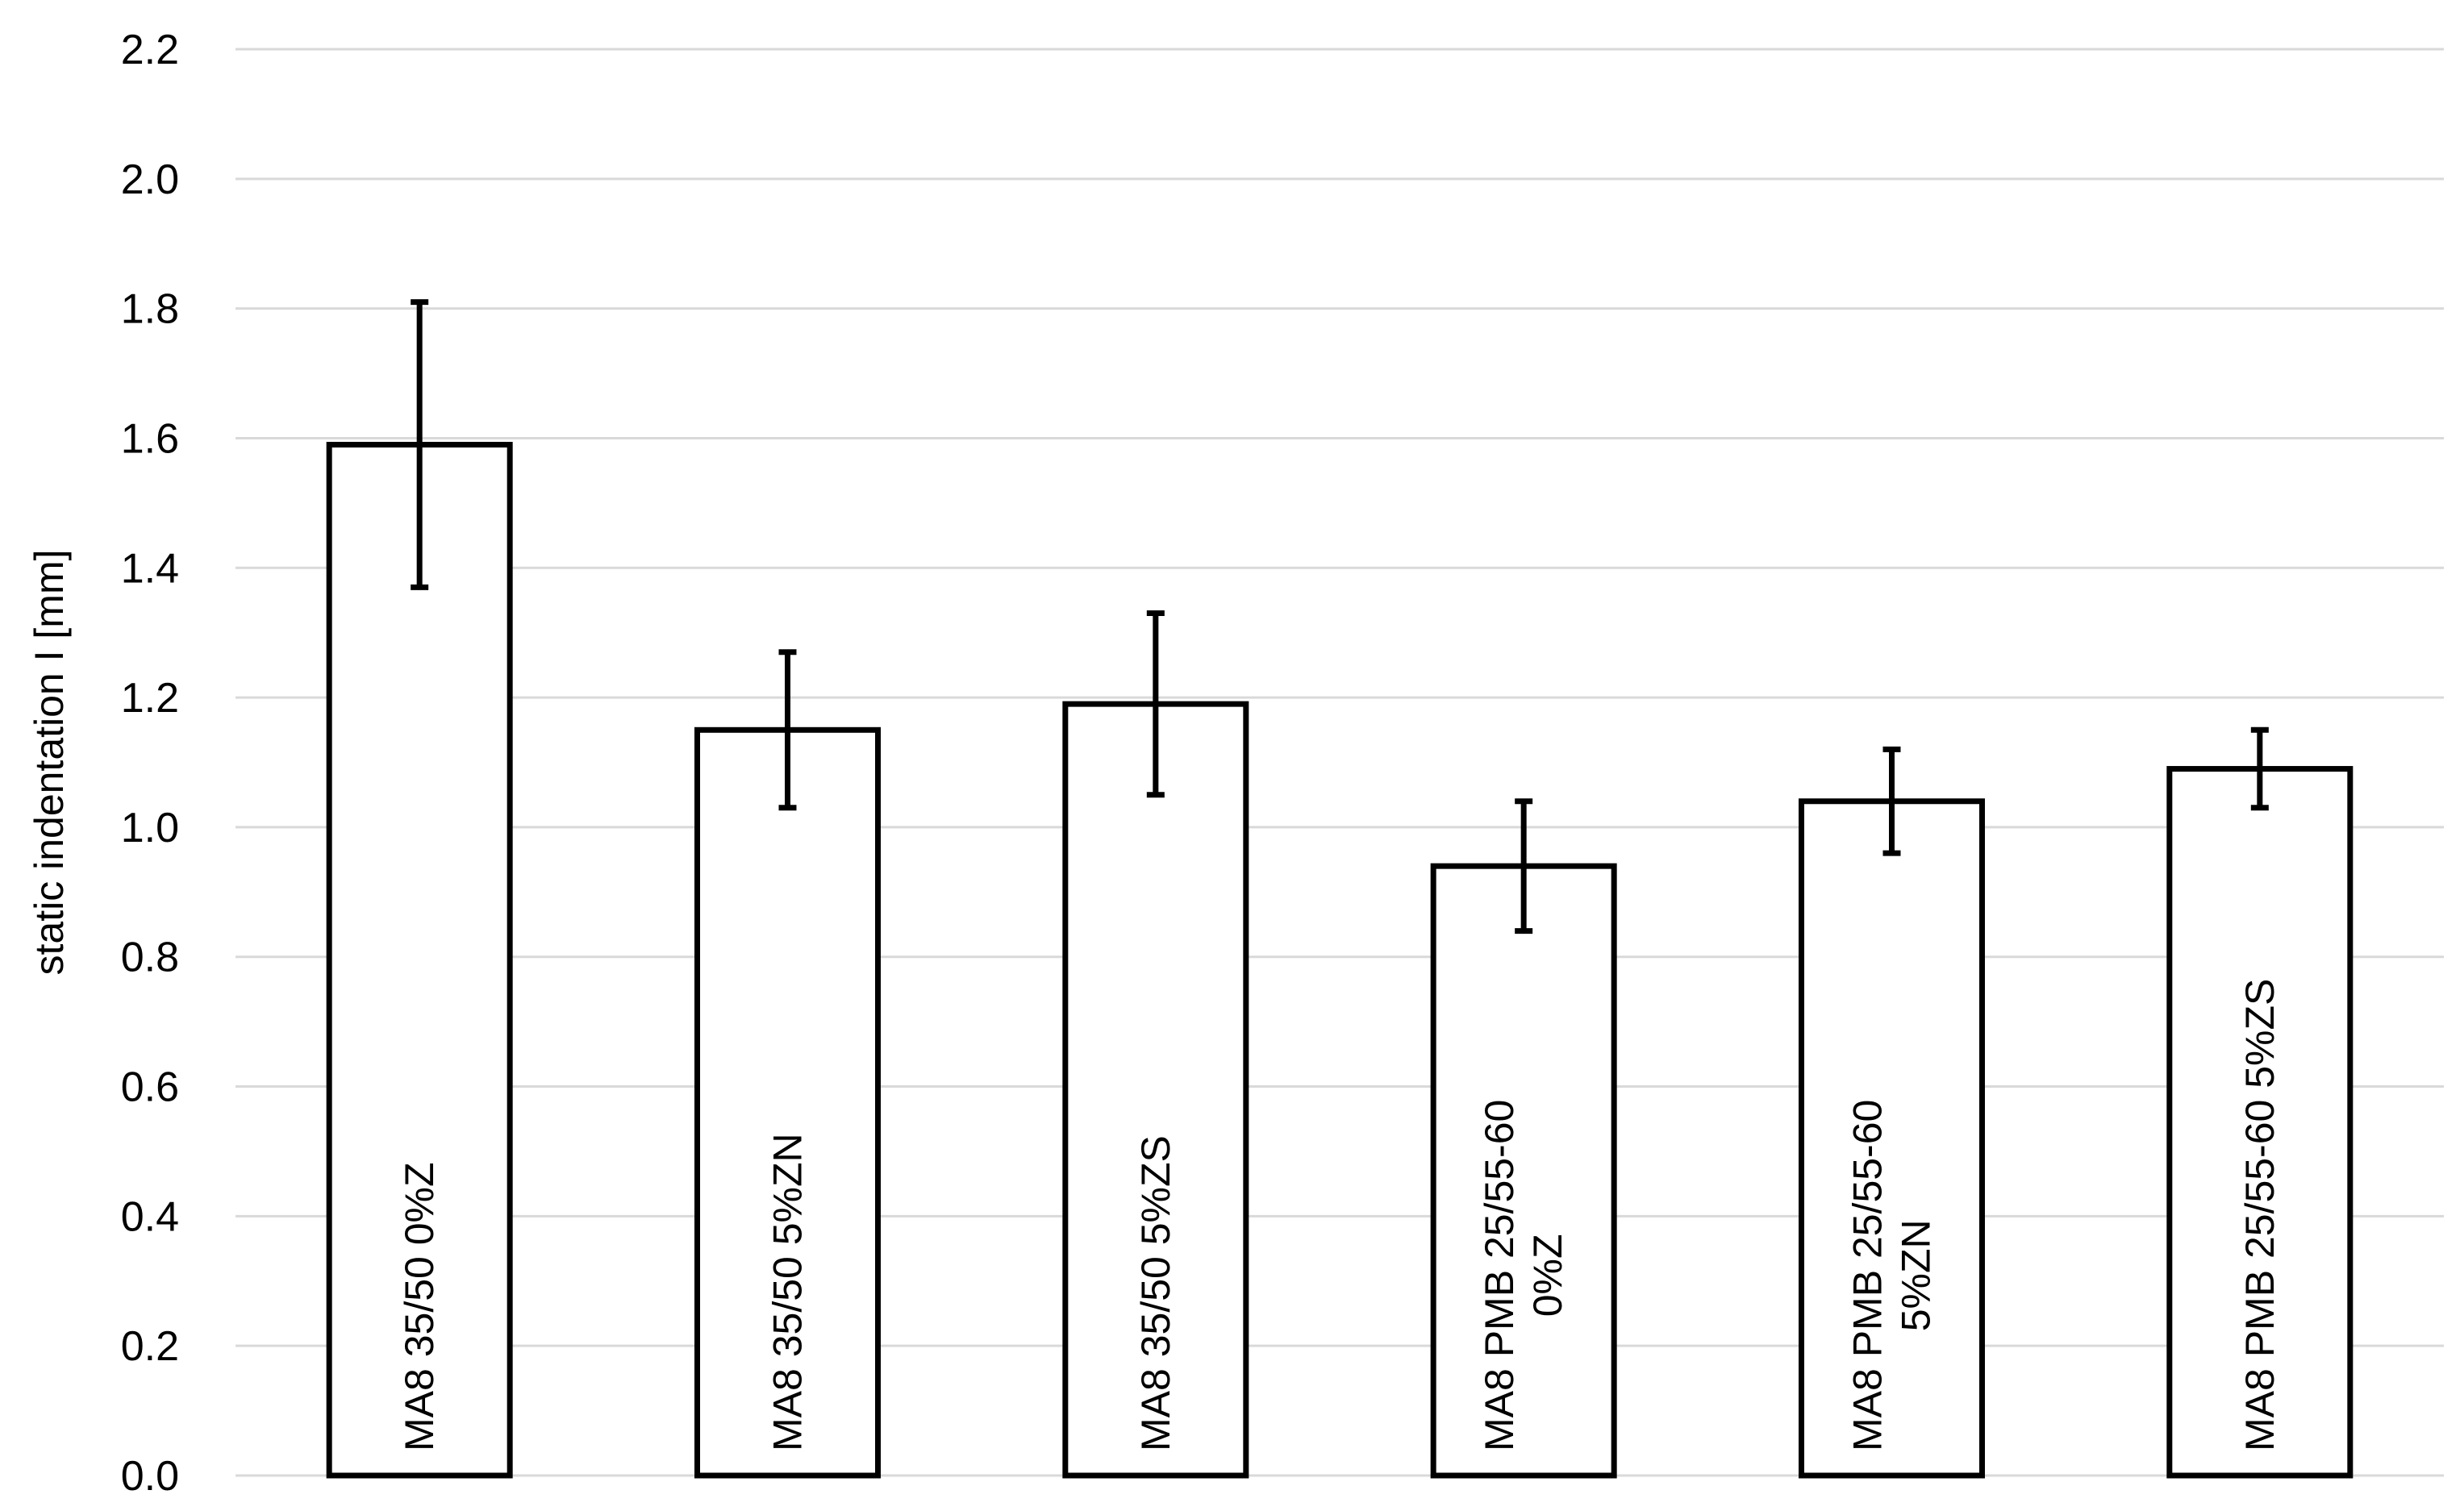 The width and height of the screenshot is (2464, 1511). What do you see at coordinates (150, 50) in the screenshot?
I see `y-tick-label: 2.2` at bounding box center [150, 50].